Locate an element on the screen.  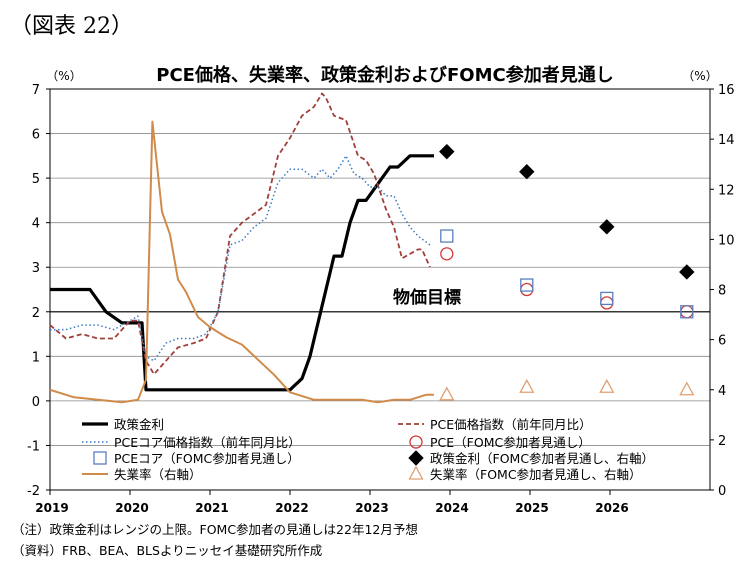
left-tick-label: 0 is located at coordinates (36, 402).